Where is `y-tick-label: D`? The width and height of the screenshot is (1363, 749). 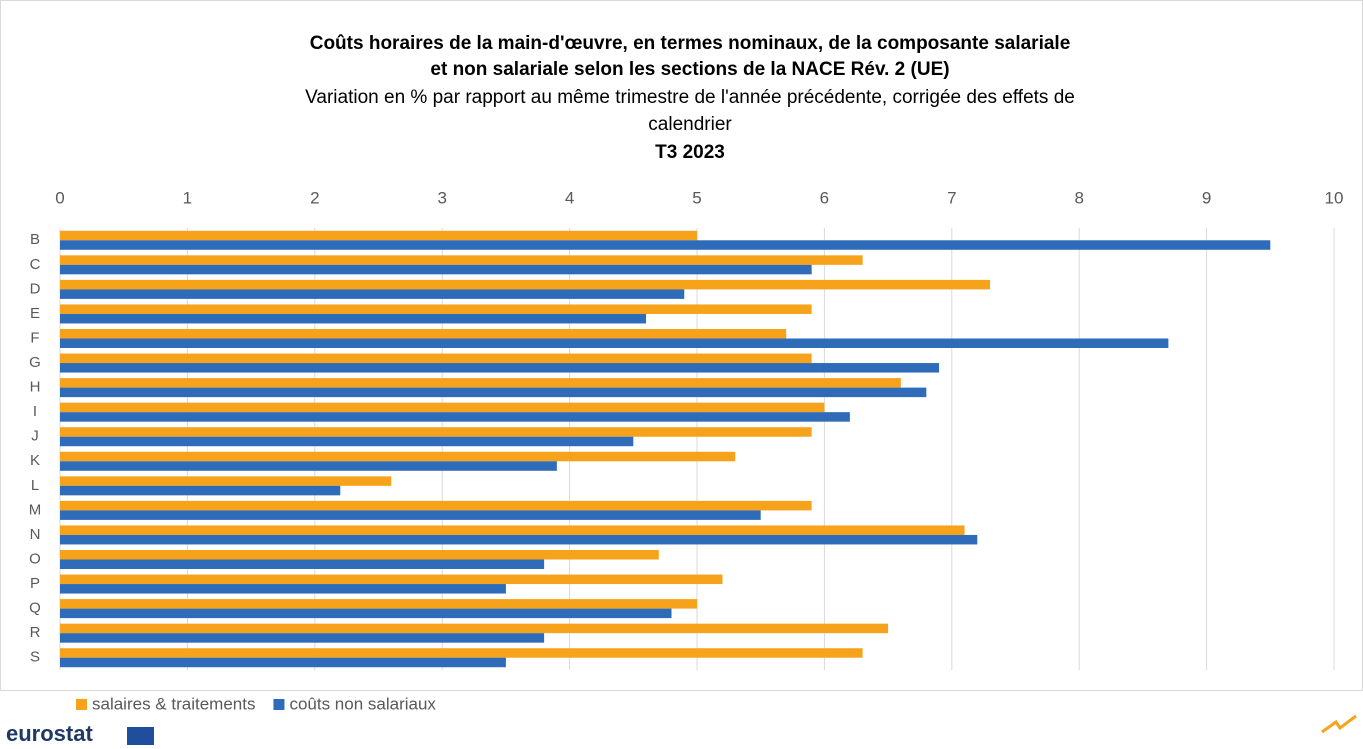
y-tick-label: D is located at coordinates (35, 288).